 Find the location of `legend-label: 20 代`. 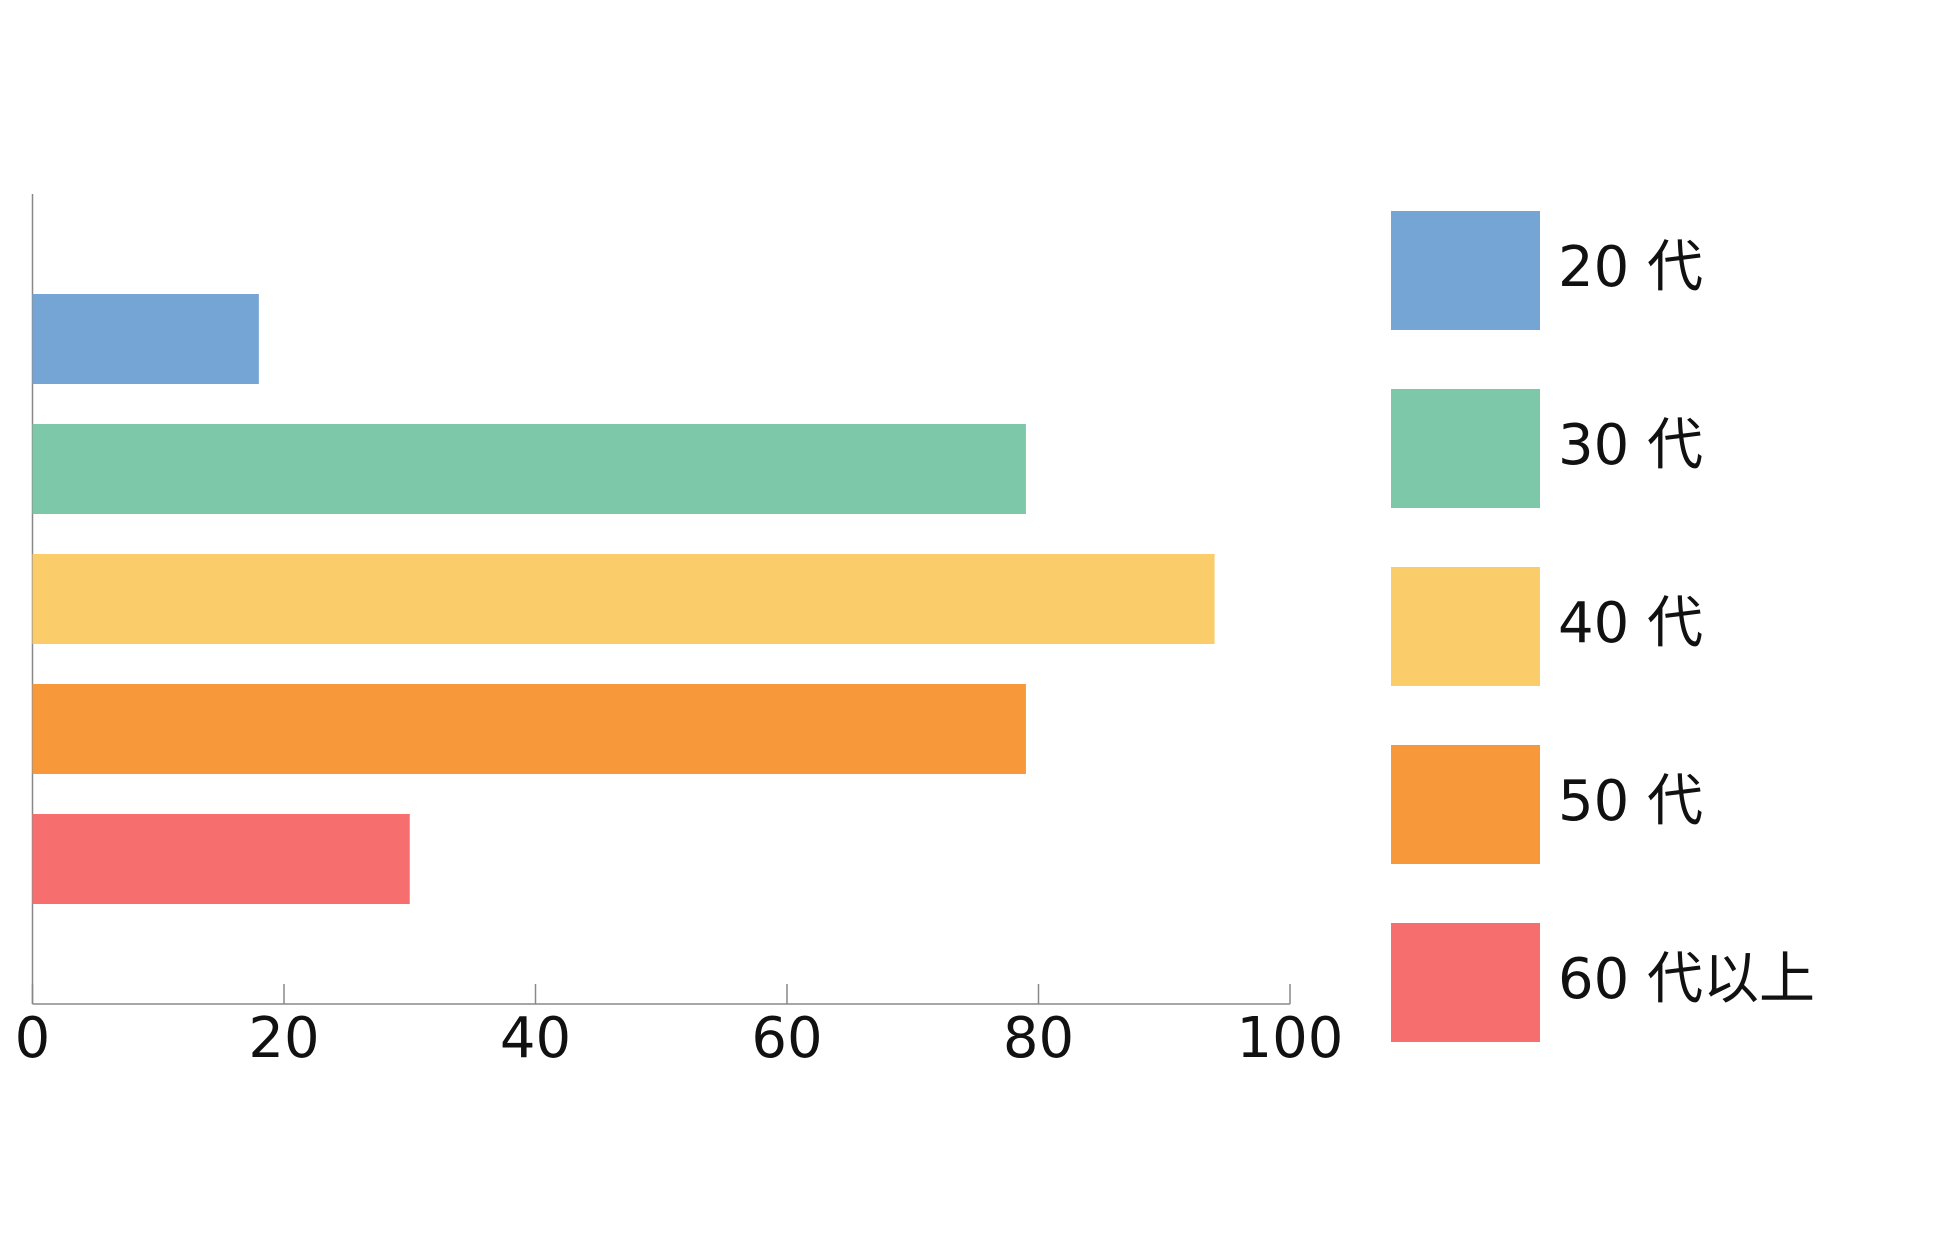

legend-label: 20 代 is located at coordinates (1630, 267).